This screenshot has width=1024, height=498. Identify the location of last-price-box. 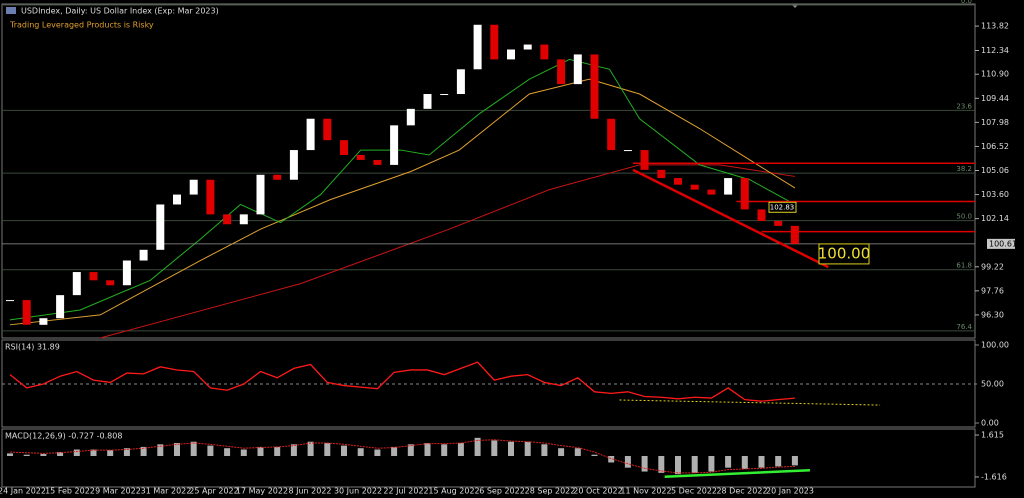
(1001, 243).